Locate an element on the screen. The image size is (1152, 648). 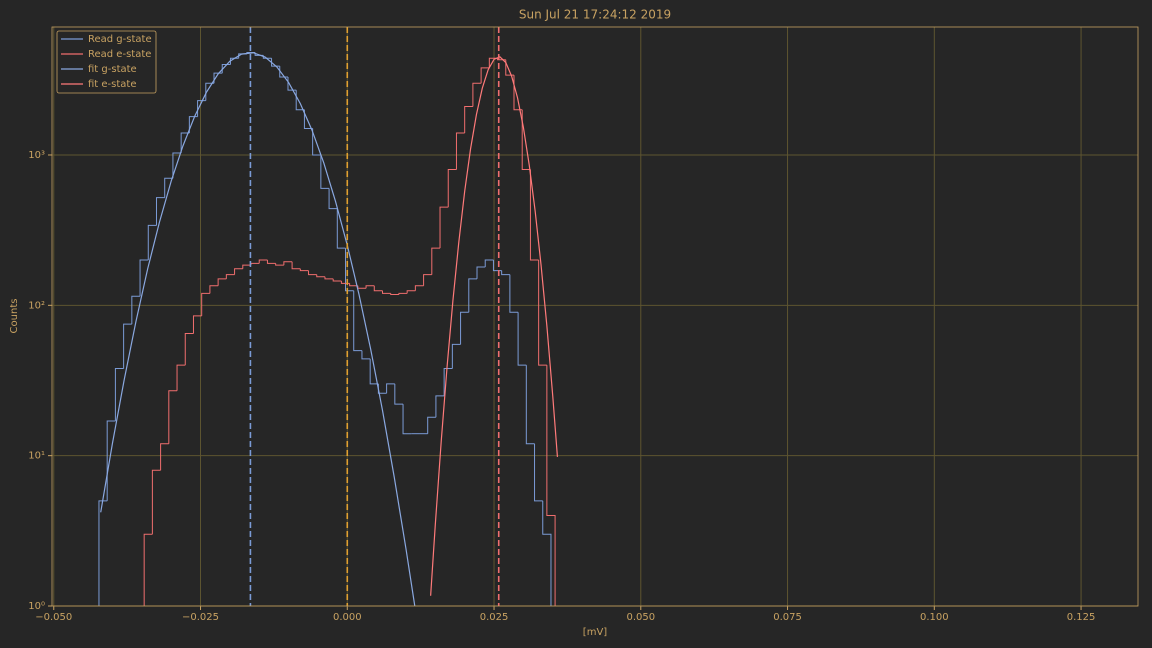
y-tick-label: 10³ is located at coordinates (36, 155).